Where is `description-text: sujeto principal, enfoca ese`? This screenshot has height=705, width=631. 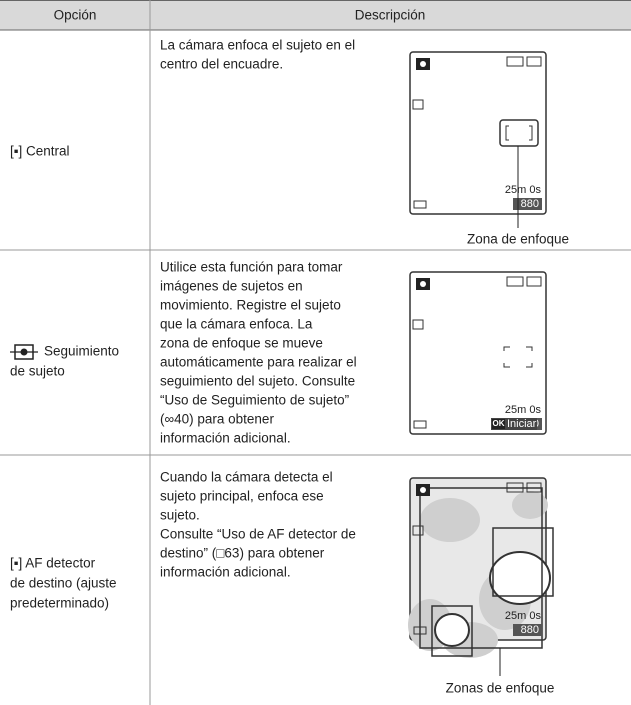
description-text: sujeto principal, enfoca ese is located at coordinates (242, 496).